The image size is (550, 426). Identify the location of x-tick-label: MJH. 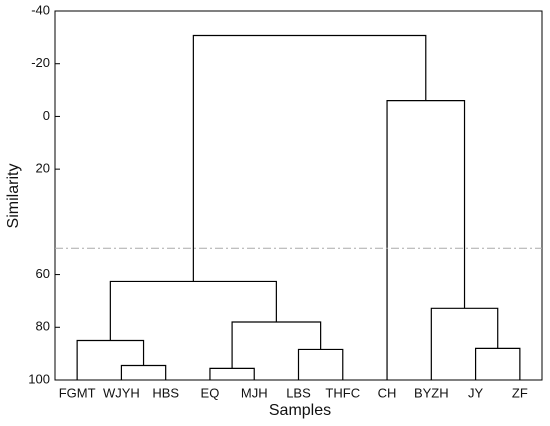
(254, 392).